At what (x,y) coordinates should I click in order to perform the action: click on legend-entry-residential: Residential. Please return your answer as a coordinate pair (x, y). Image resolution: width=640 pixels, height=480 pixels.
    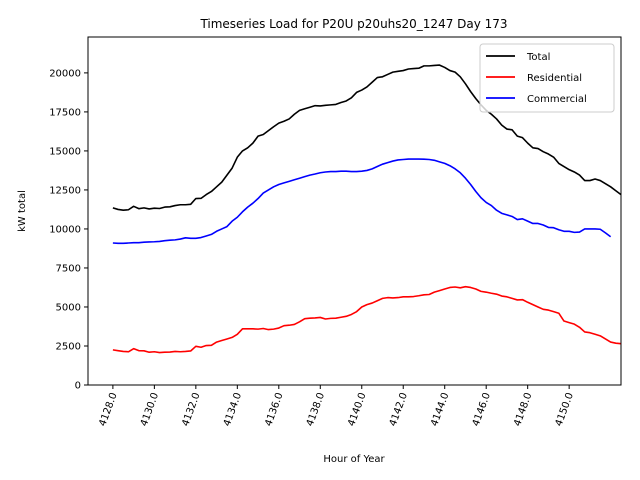
    Looking at the image, I should click on (534, 78).